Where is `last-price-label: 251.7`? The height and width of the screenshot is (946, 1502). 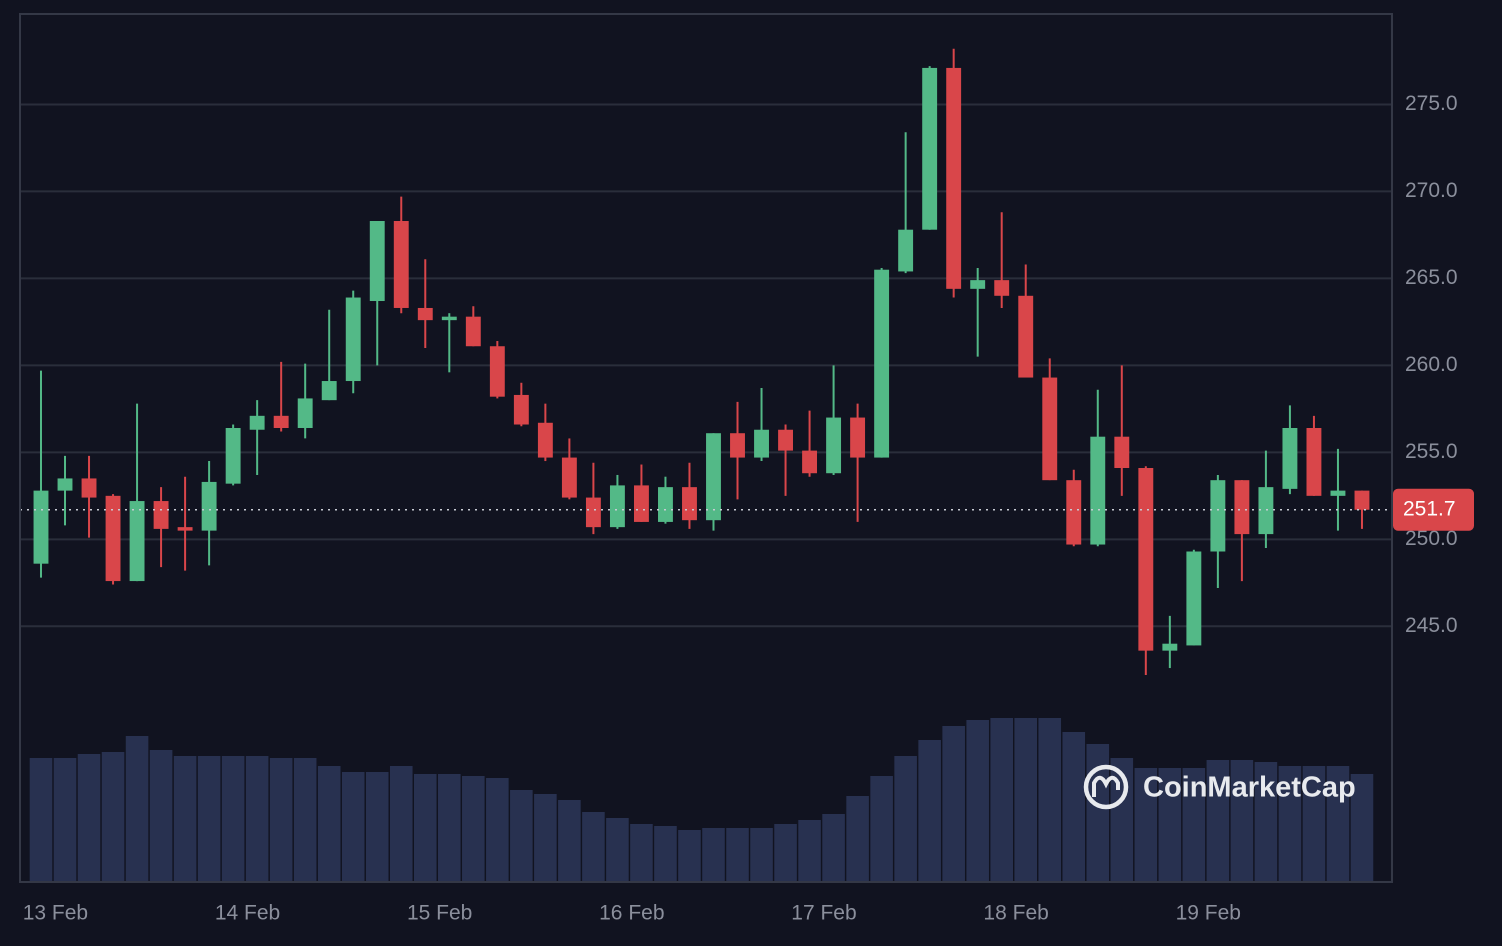 last-price-label: 251.7 is located at coordinates (1429, 508).